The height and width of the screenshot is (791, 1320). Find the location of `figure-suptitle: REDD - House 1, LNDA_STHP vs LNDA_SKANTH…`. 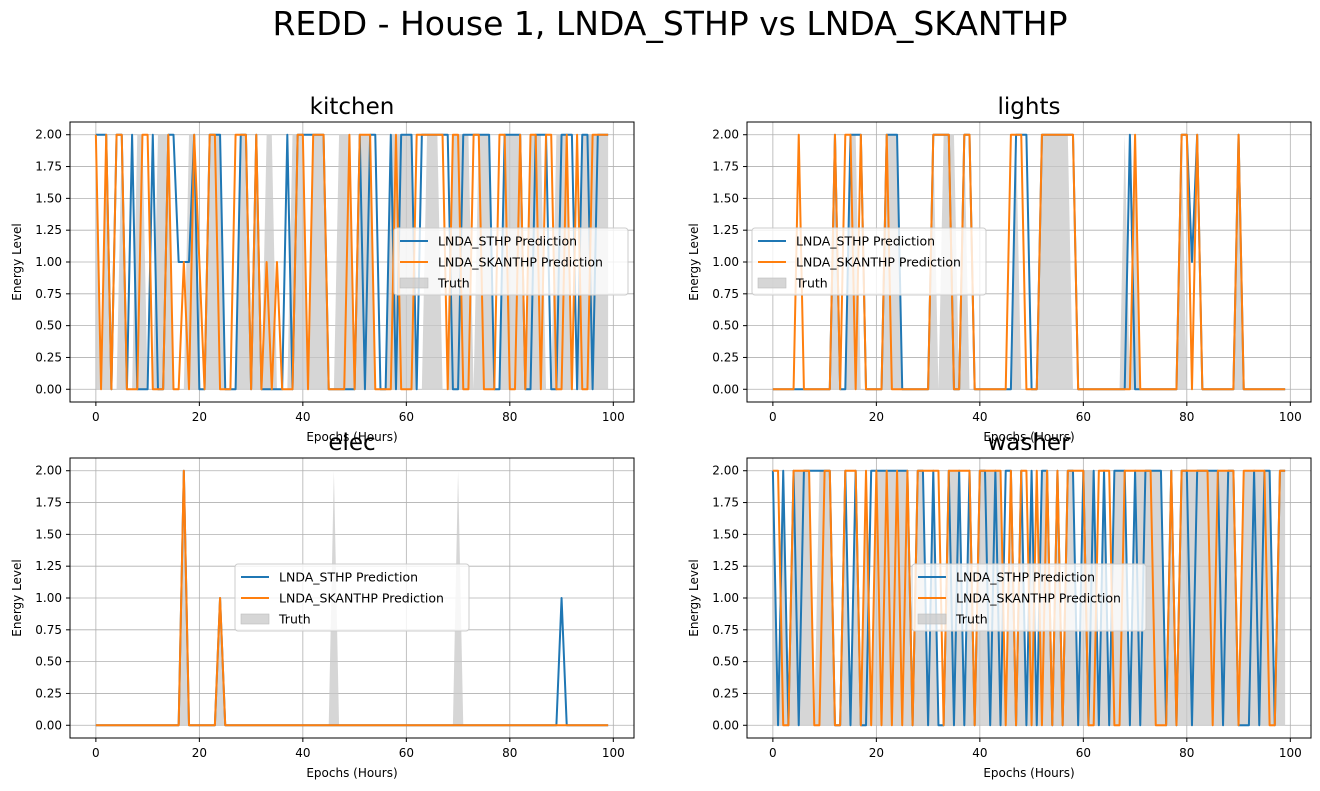

figure-suptitle: REDD - House 1, LNDA_STHP vs LNDA_SKANTH… is located at coordinates (670, 23).